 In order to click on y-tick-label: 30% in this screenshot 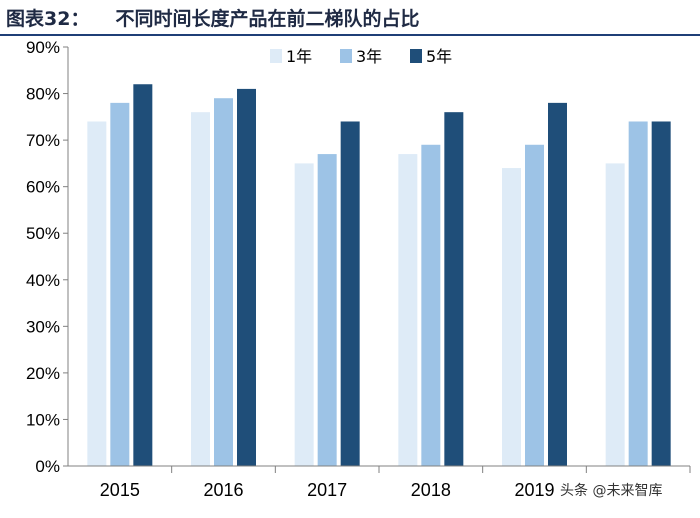, I will do `click(43, 326)`.